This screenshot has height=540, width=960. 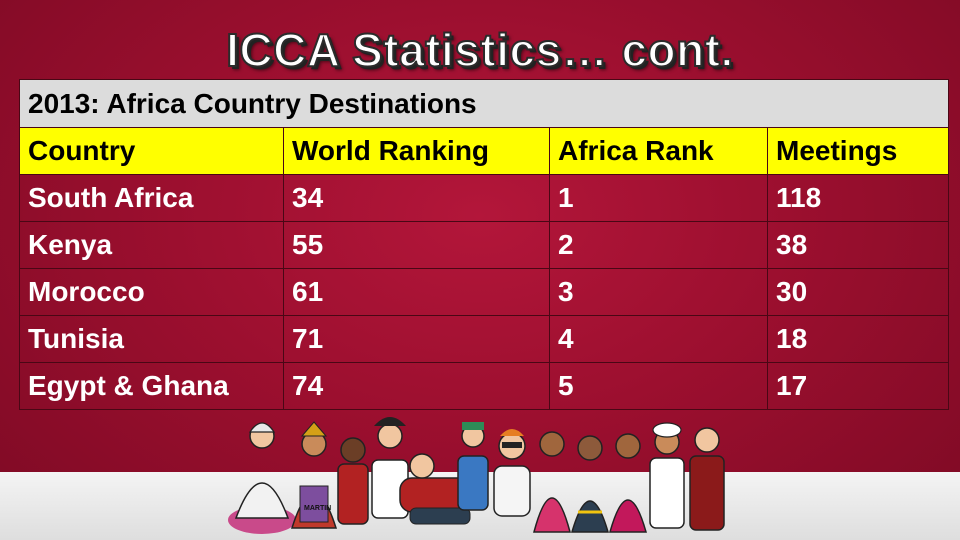 What do you see at coordinates (416, 386) in the screenshot?
I see `cell-world-ranking: 74` at bounding box center [416, 386].